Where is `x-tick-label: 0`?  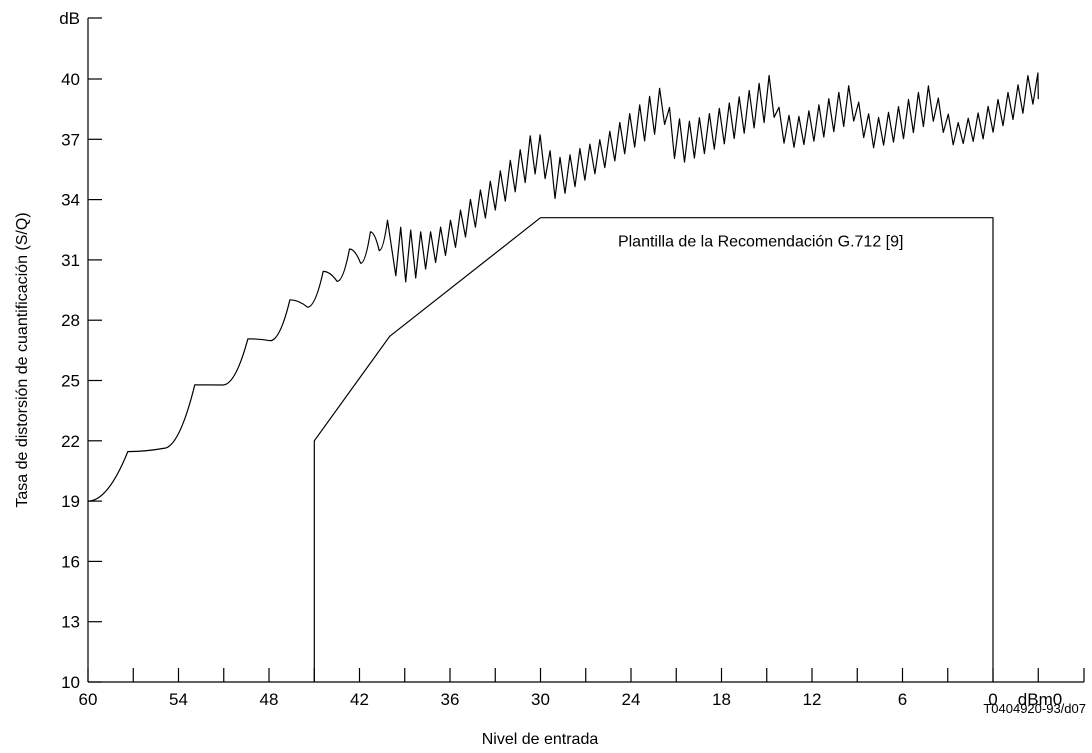
x-tick-label: 0 is located at coordinates (992, 699).